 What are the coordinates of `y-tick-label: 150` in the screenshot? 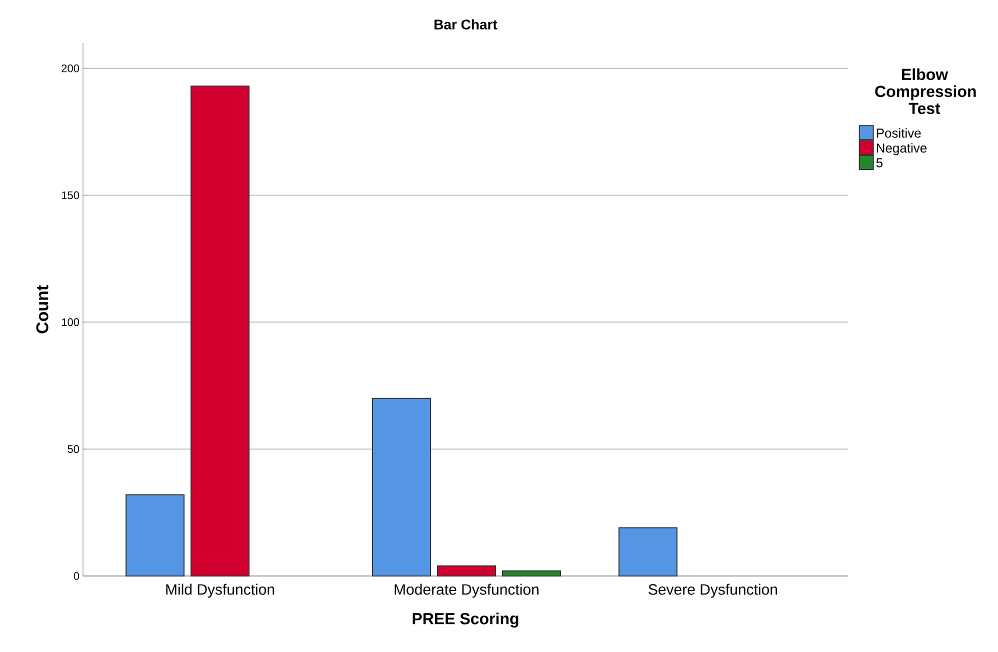 It's located at (71, 195).